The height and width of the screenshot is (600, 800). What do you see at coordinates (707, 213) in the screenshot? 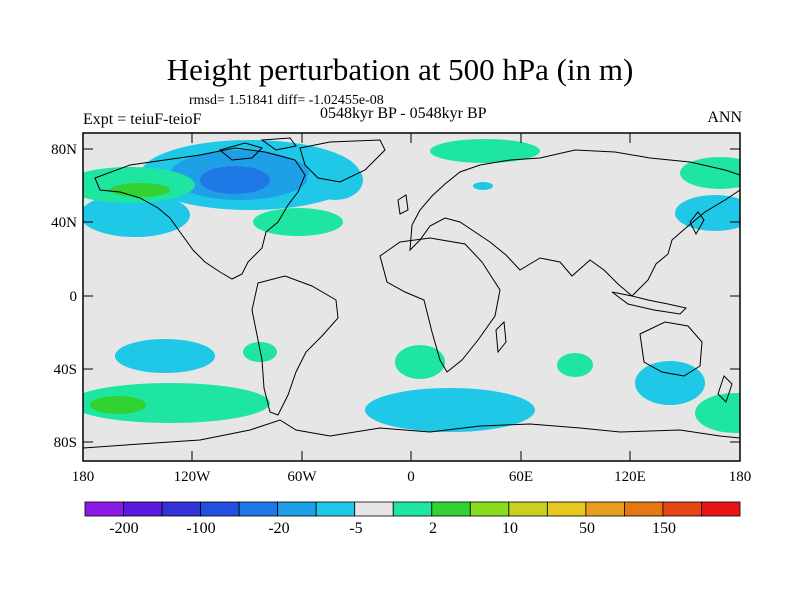
I see `anomaly-negative-northwest-pacific` at bounding box center [707, 213].